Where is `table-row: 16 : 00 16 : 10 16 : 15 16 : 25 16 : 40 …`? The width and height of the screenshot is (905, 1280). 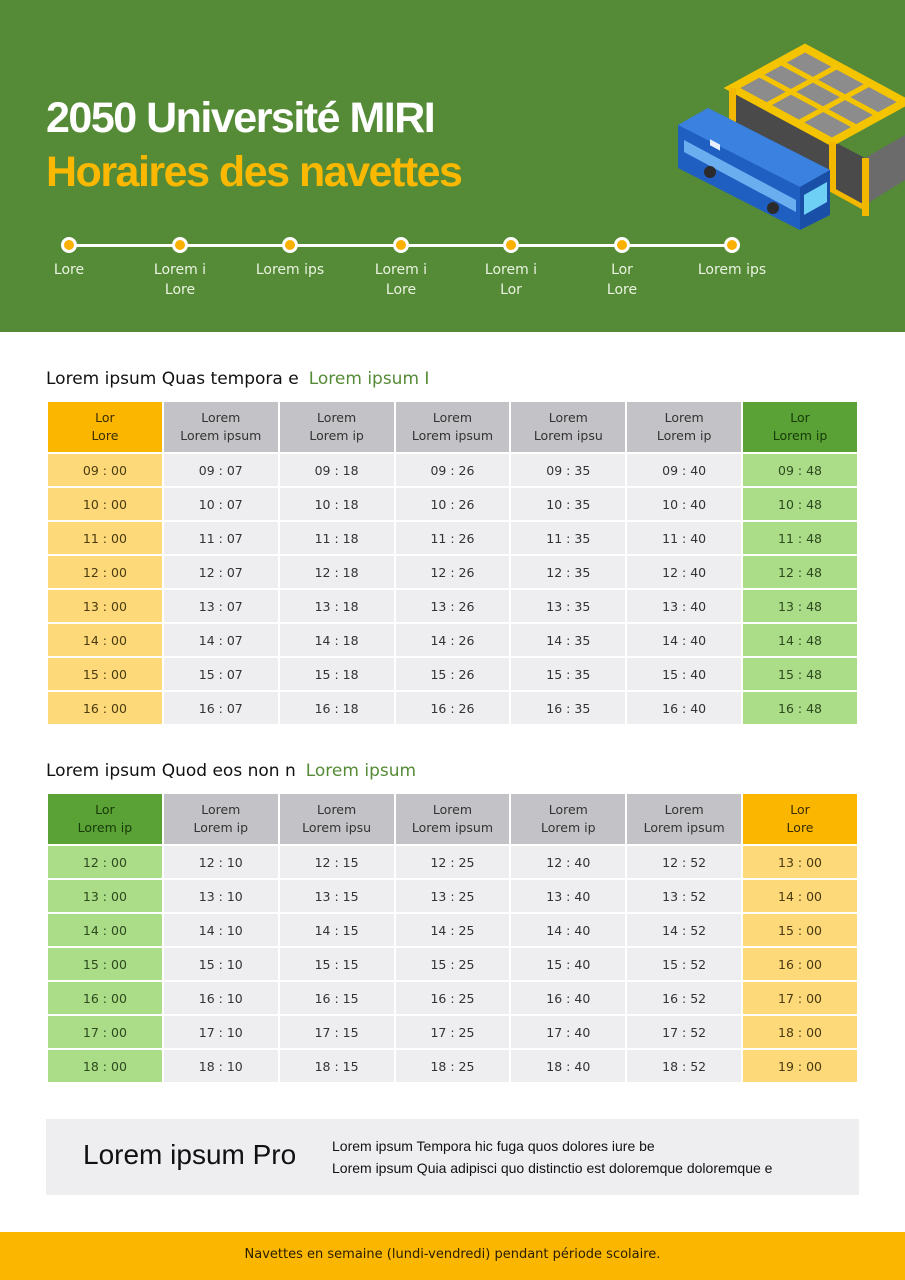
table-row: 16 : 00 16 : 10 16 : 15 16 : 25 16 : 40 … is located at coordinates (452, 998).